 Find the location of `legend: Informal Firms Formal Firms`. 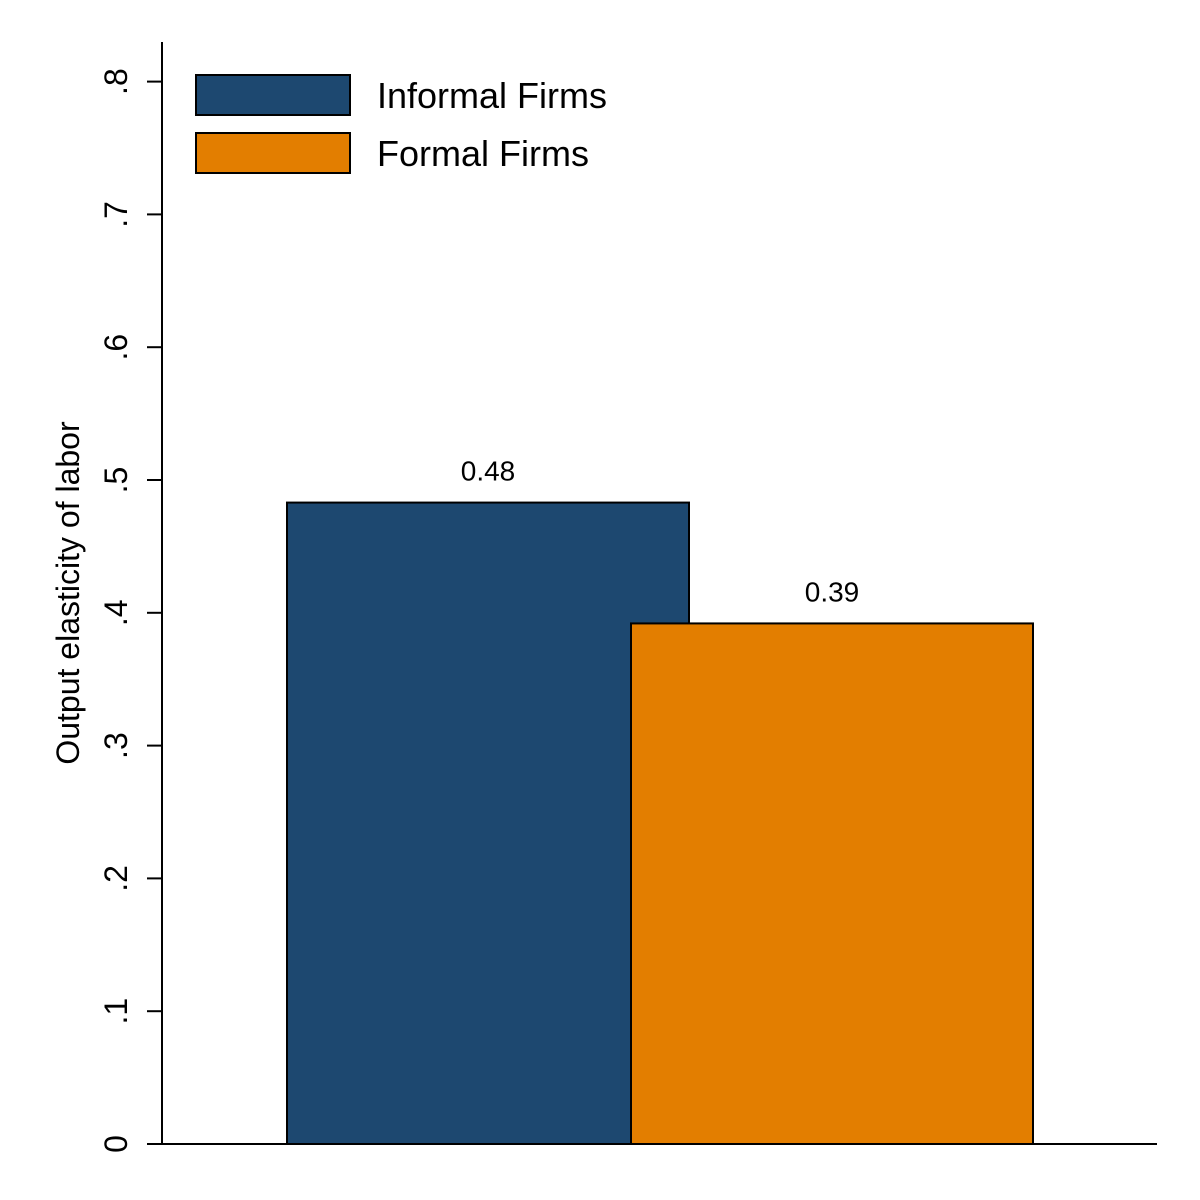

legend: Informal Firms Formal Firms is located at coordinates (401, 124).